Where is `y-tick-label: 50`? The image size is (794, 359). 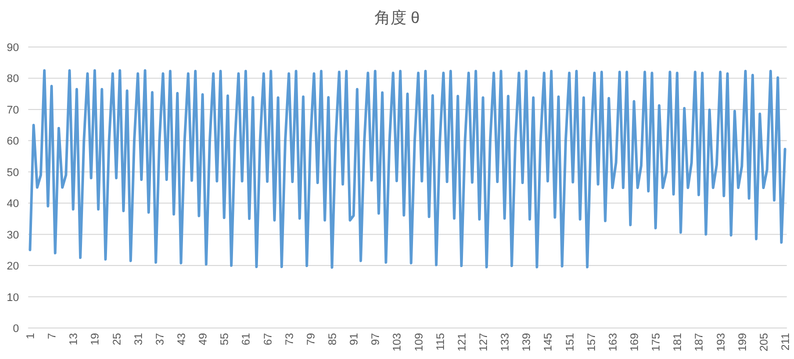
y-tick-label: 50 is located at coordinates (12, 172).